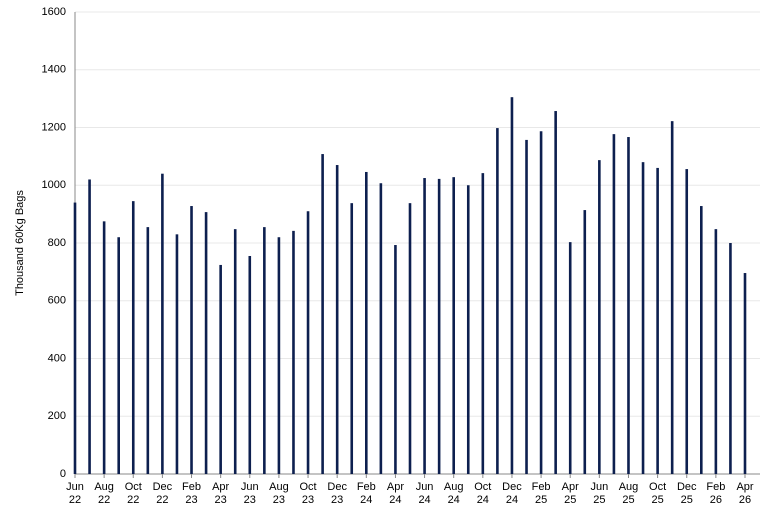  What do you see at coordinates (57, 416) in the screenshot?
I see `y-tick-label: 200` at bounding box center [57, 416].